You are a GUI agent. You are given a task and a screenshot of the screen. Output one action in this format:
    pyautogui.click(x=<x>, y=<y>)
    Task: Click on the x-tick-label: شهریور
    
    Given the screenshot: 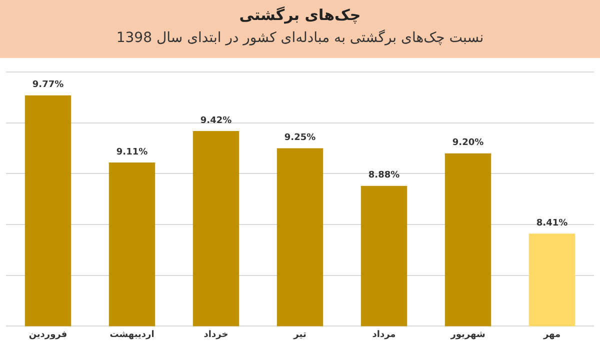 What is the action you would take?
    pyautogui.click(x=468, y=335)
    